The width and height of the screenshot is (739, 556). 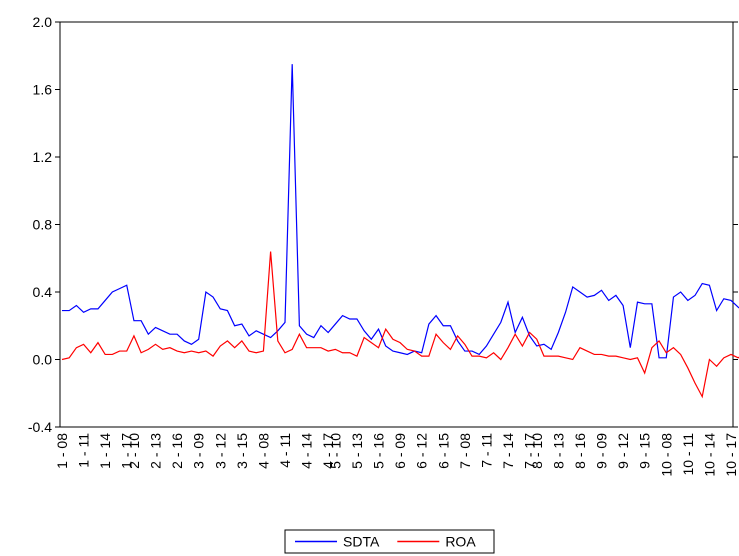 I want to click on x-tick-label: 4 - 11, so click(x=285, y=450).